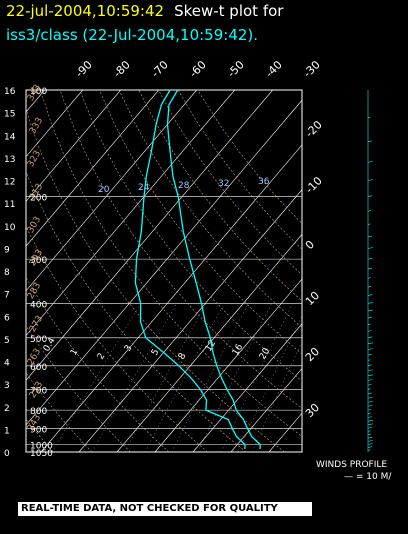 This screenshot has width=408, height=534. Describe the element at coordinates (236, 69) in the screenshot. I see `isotherm-top-label: -50` at that location.